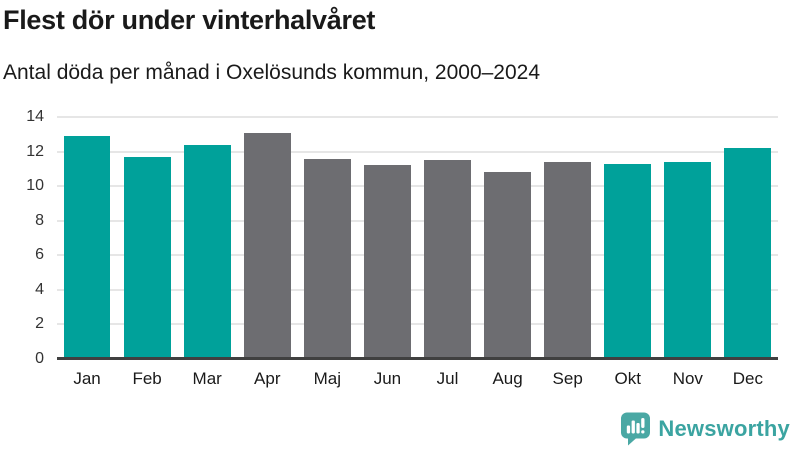 Image resolution: width=800 pixels, height=450 pixels. Describe the element at coordinates (508, 265) in the screenshot. I see `bar-aug` at that location.